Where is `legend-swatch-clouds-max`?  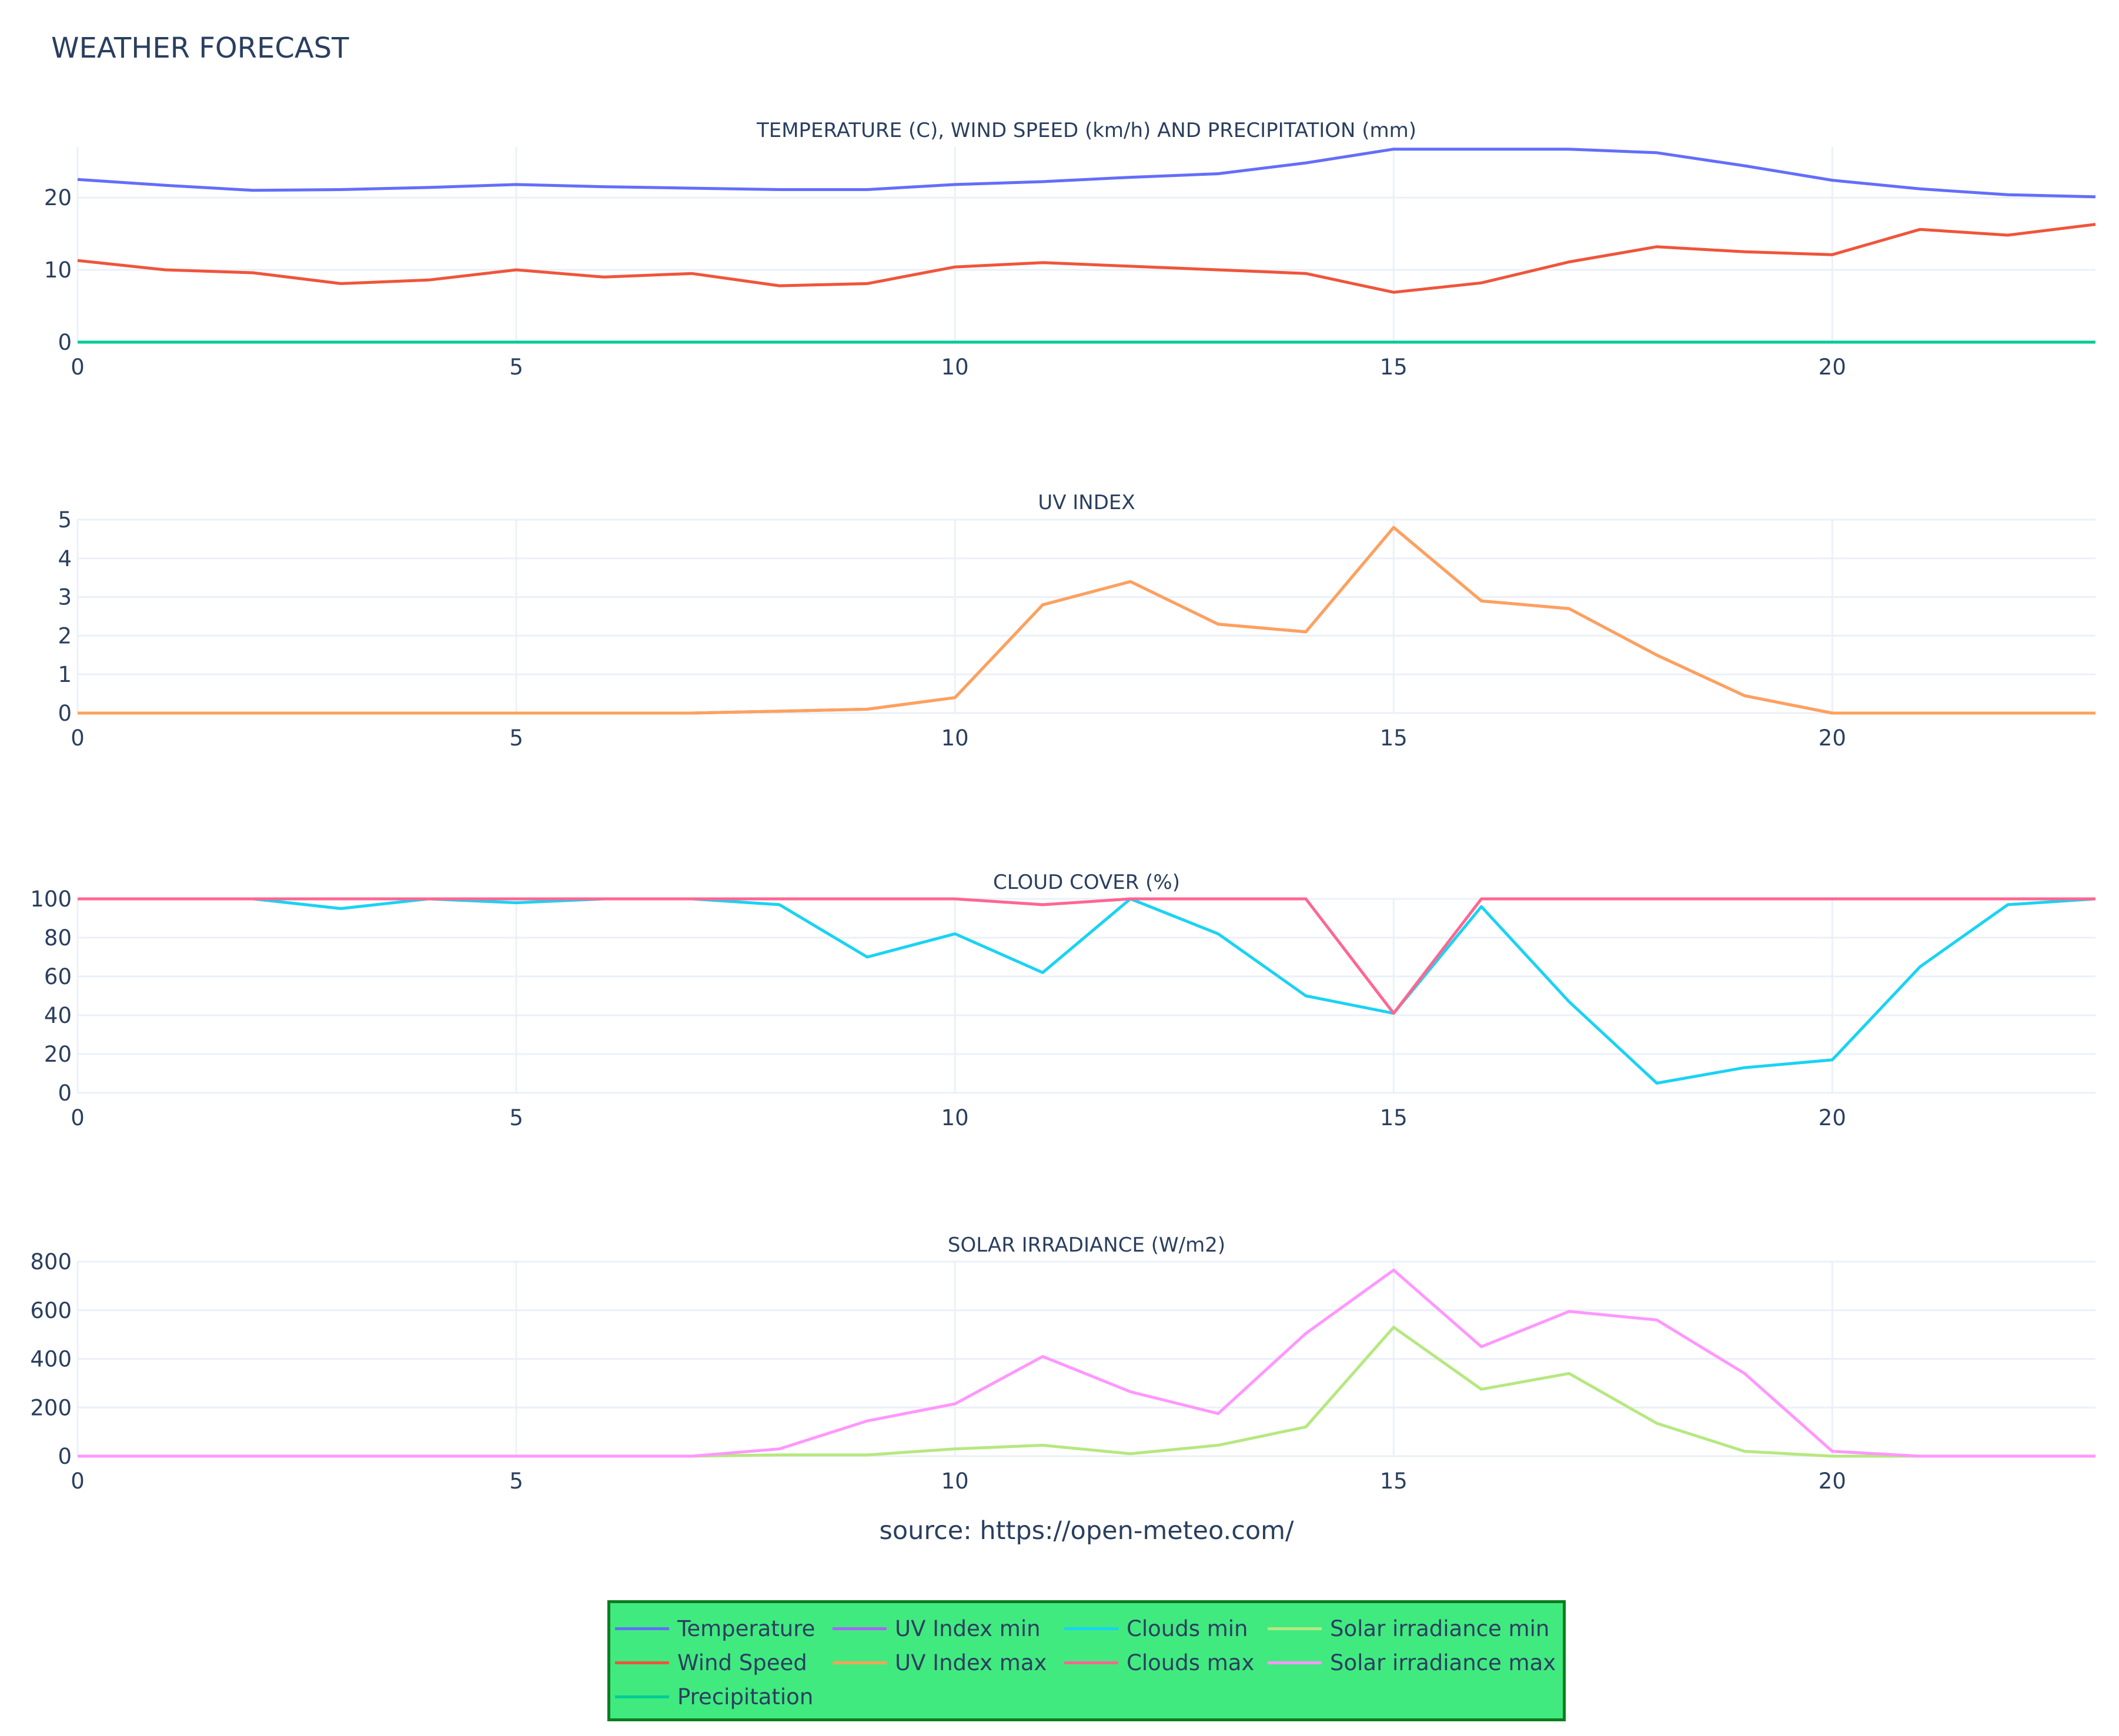 legend-swatch-clouds-max is located at coordinates (1091, 1663).